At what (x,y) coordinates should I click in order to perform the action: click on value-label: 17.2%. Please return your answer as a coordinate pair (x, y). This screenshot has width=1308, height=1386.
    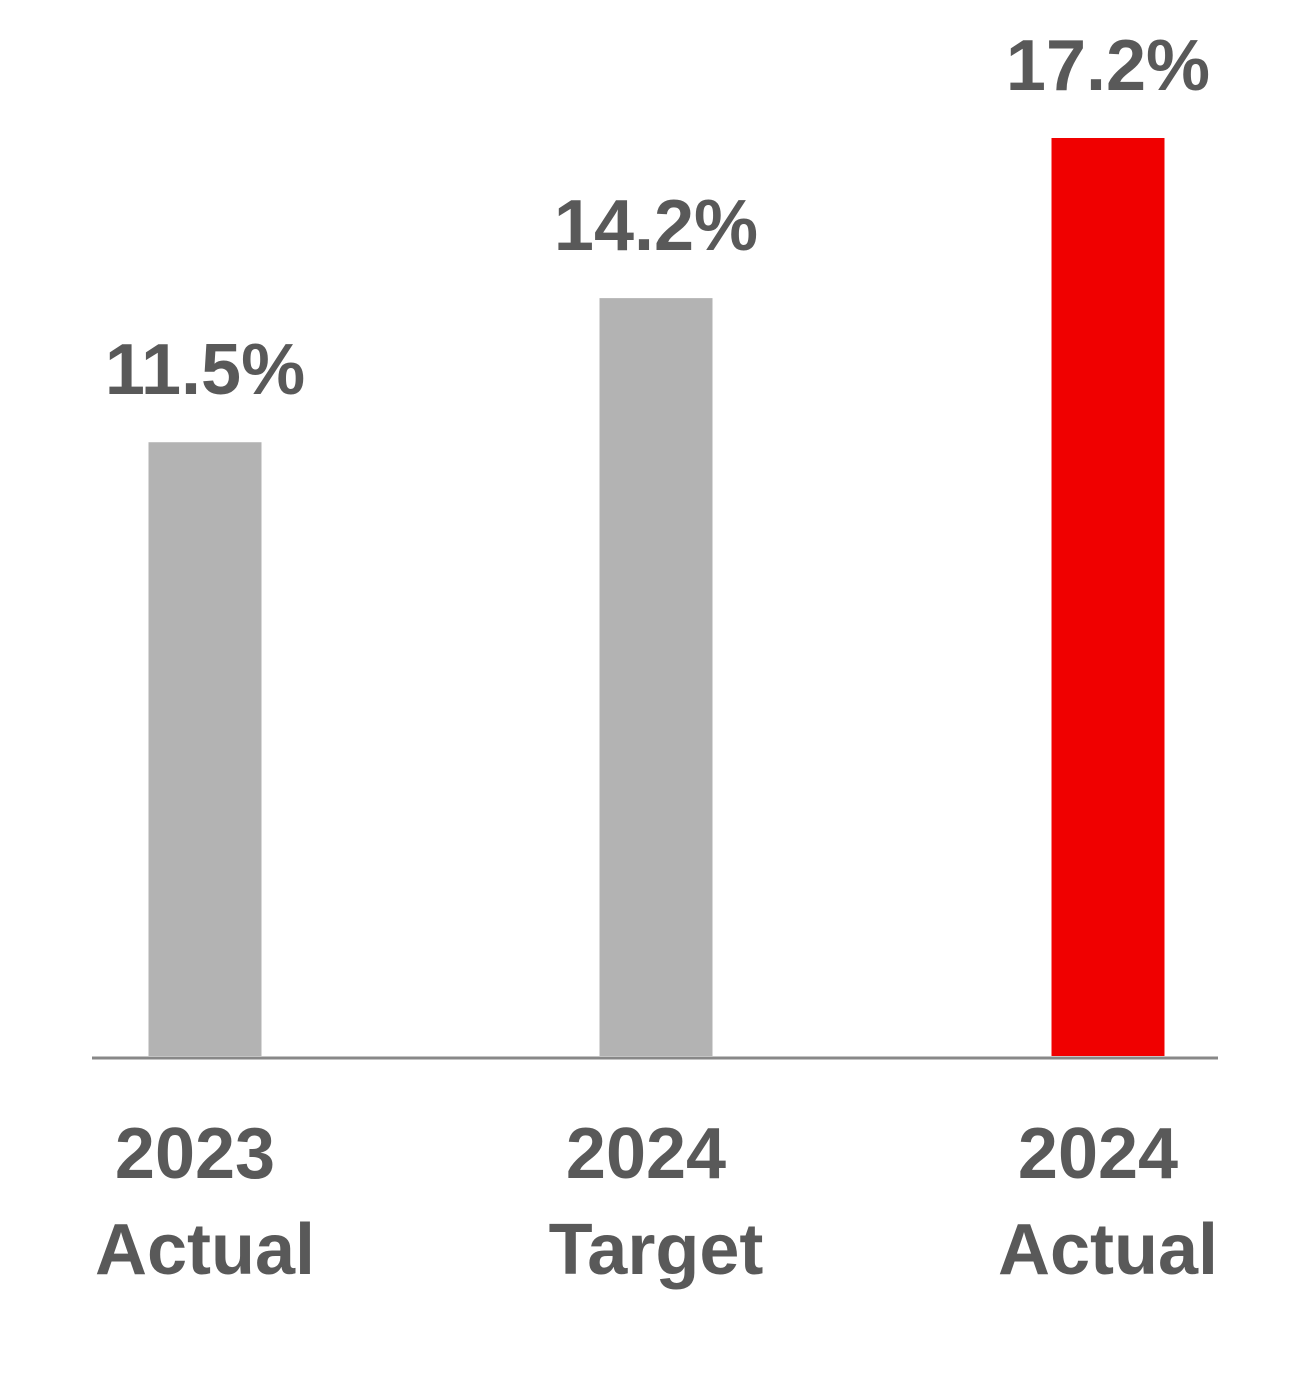
    Looking at the image, I should click on (1108, 66).